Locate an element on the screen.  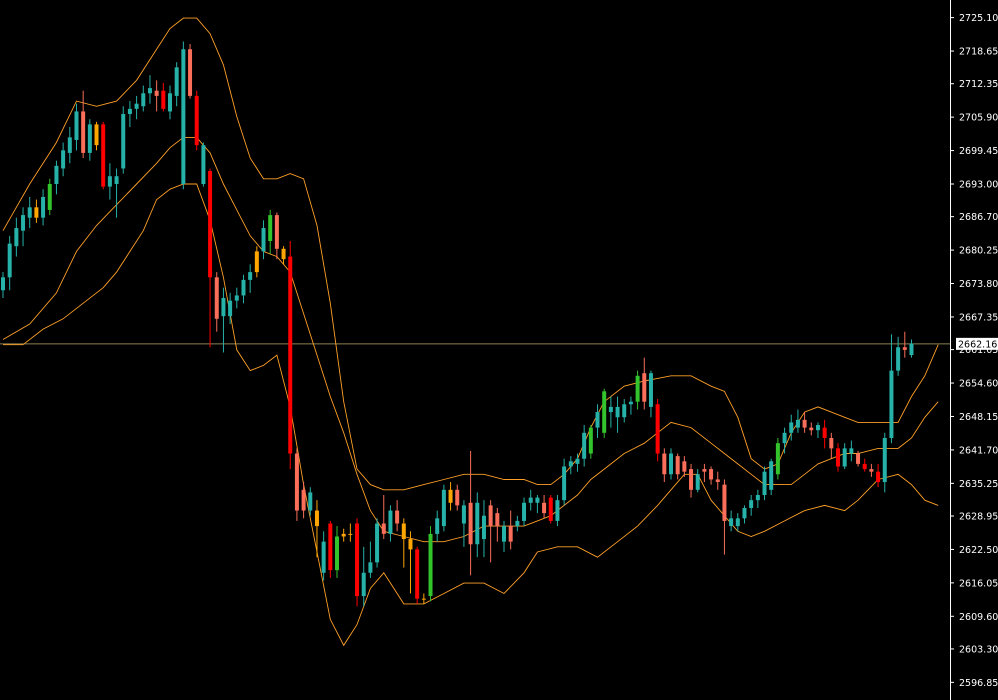
price-tick-label: 2693.00 is located at coordinates (978, 185).